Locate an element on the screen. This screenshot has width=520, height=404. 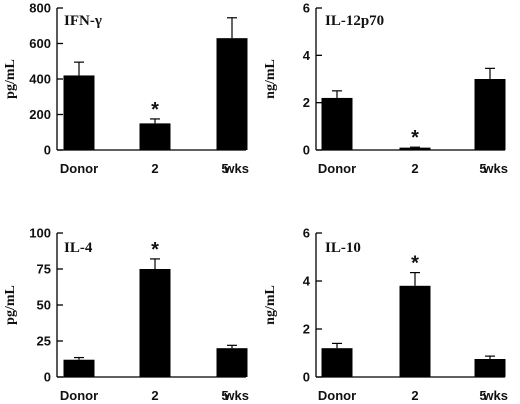
y-tick-label: 100 is located at coordinates (40, 233).